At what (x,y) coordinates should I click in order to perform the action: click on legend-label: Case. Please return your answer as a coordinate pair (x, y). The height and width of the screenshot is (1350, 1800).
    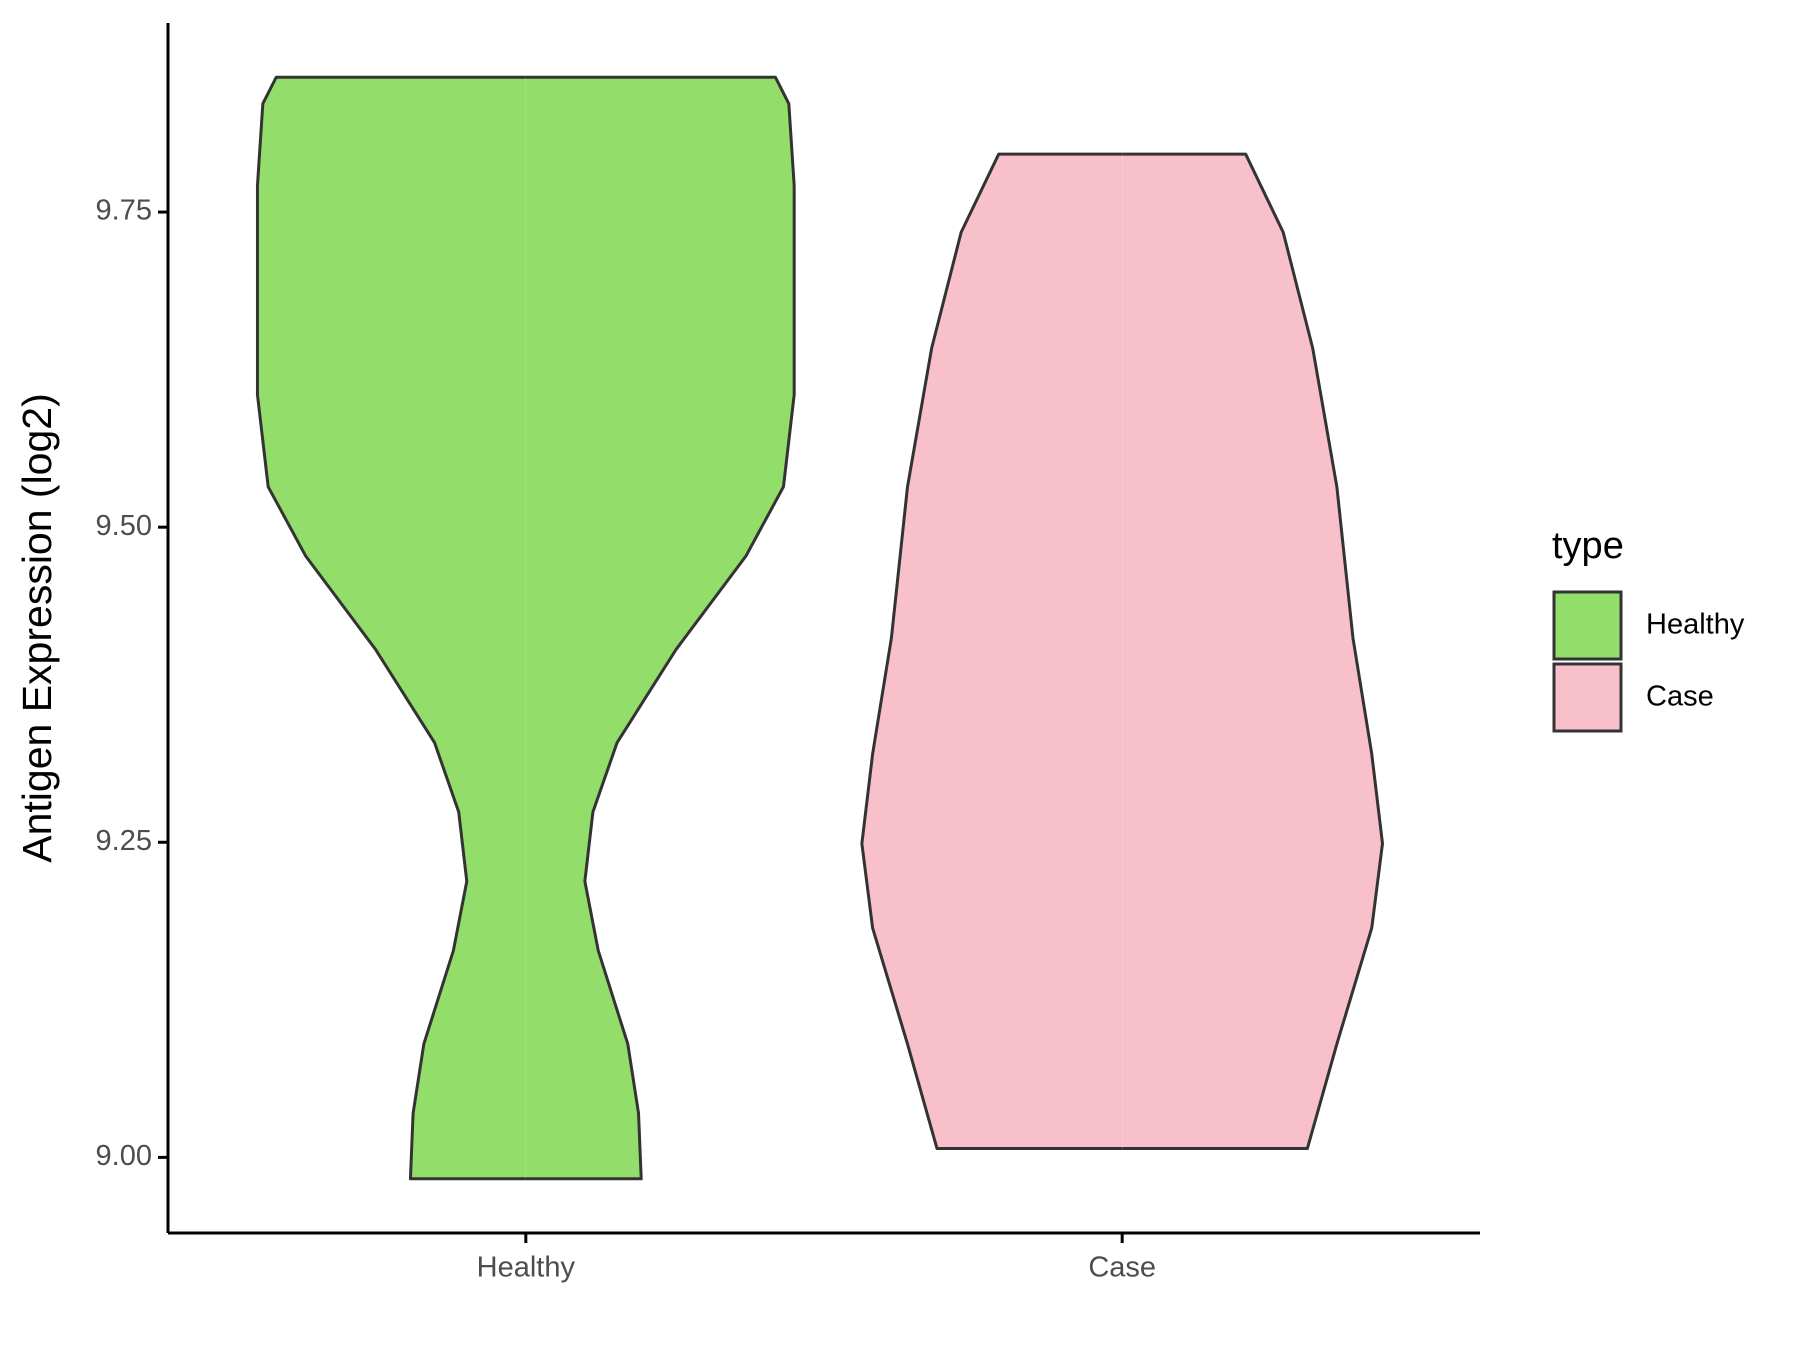
    Looking at the image, I should click on (1680, 697).